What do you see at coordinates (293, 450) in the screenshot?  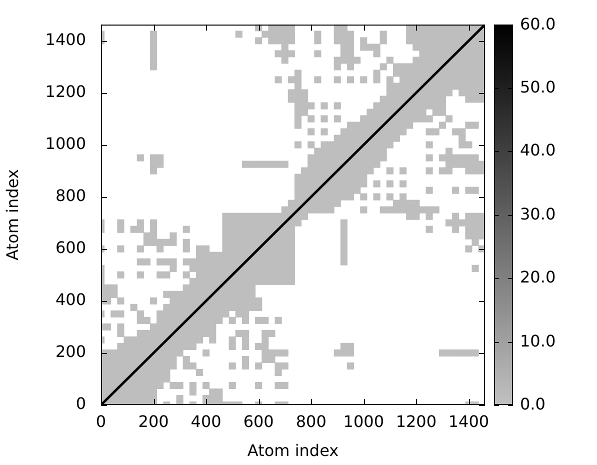 I see `x-axis-title: Atom index` at bounding box center [293, 450].